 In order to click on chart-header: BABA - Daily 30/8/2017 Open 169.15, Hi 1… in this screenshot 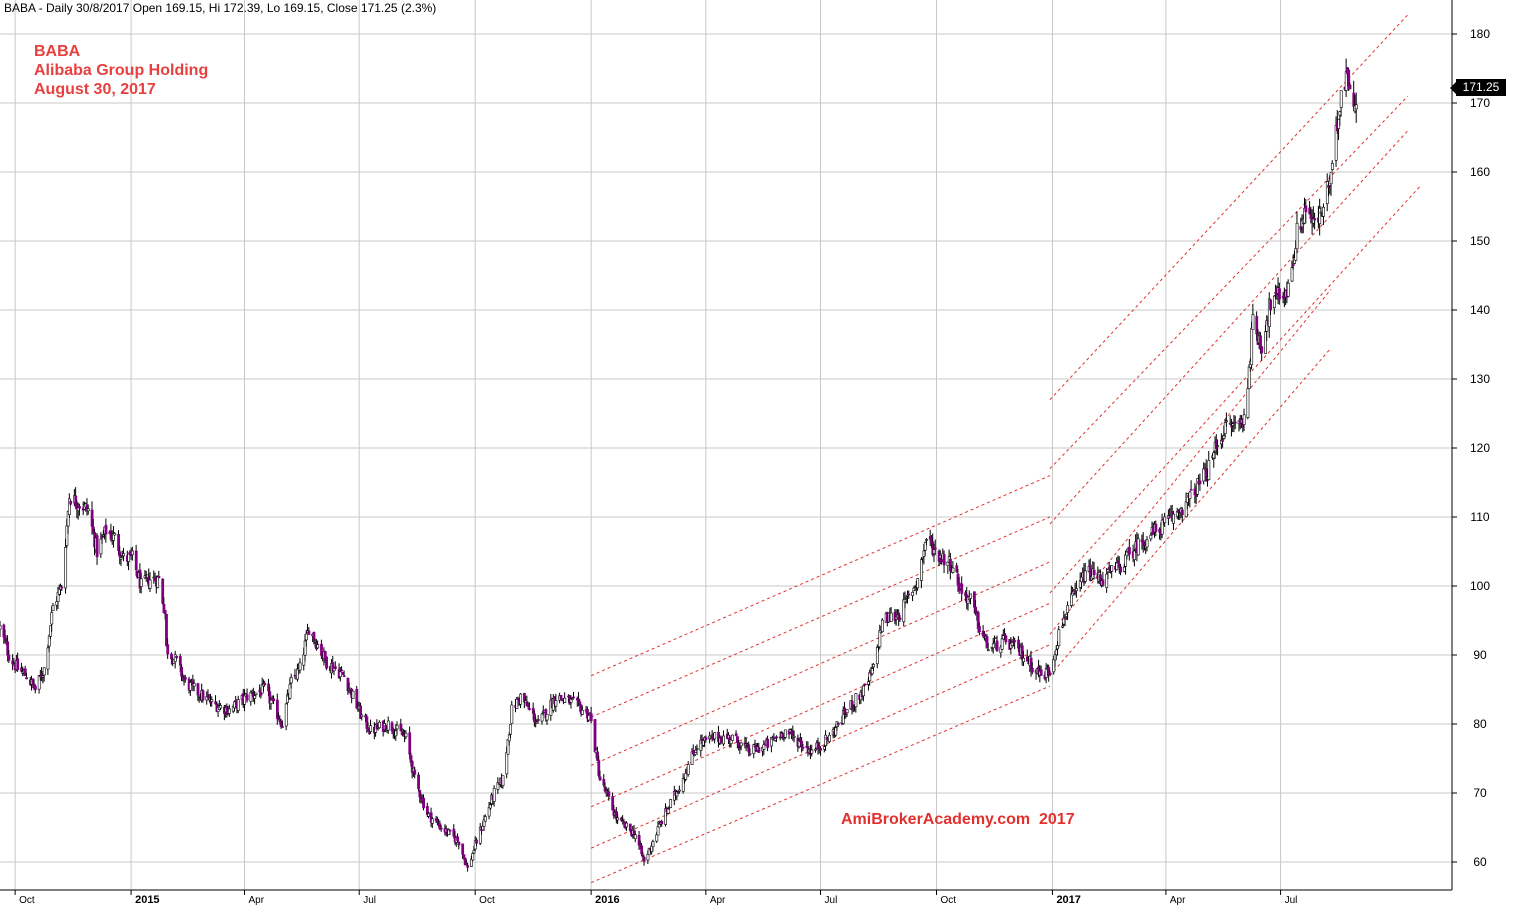, I will do `click(220, 8)`.